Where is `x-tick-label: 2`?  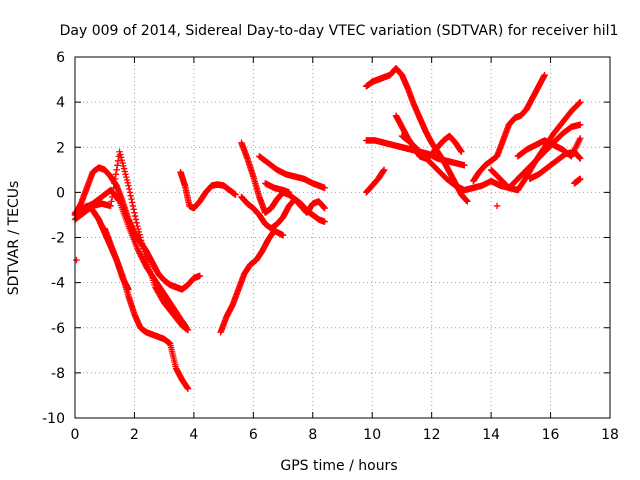
x-tick-label: 2 is located at coordinates (134, 435).